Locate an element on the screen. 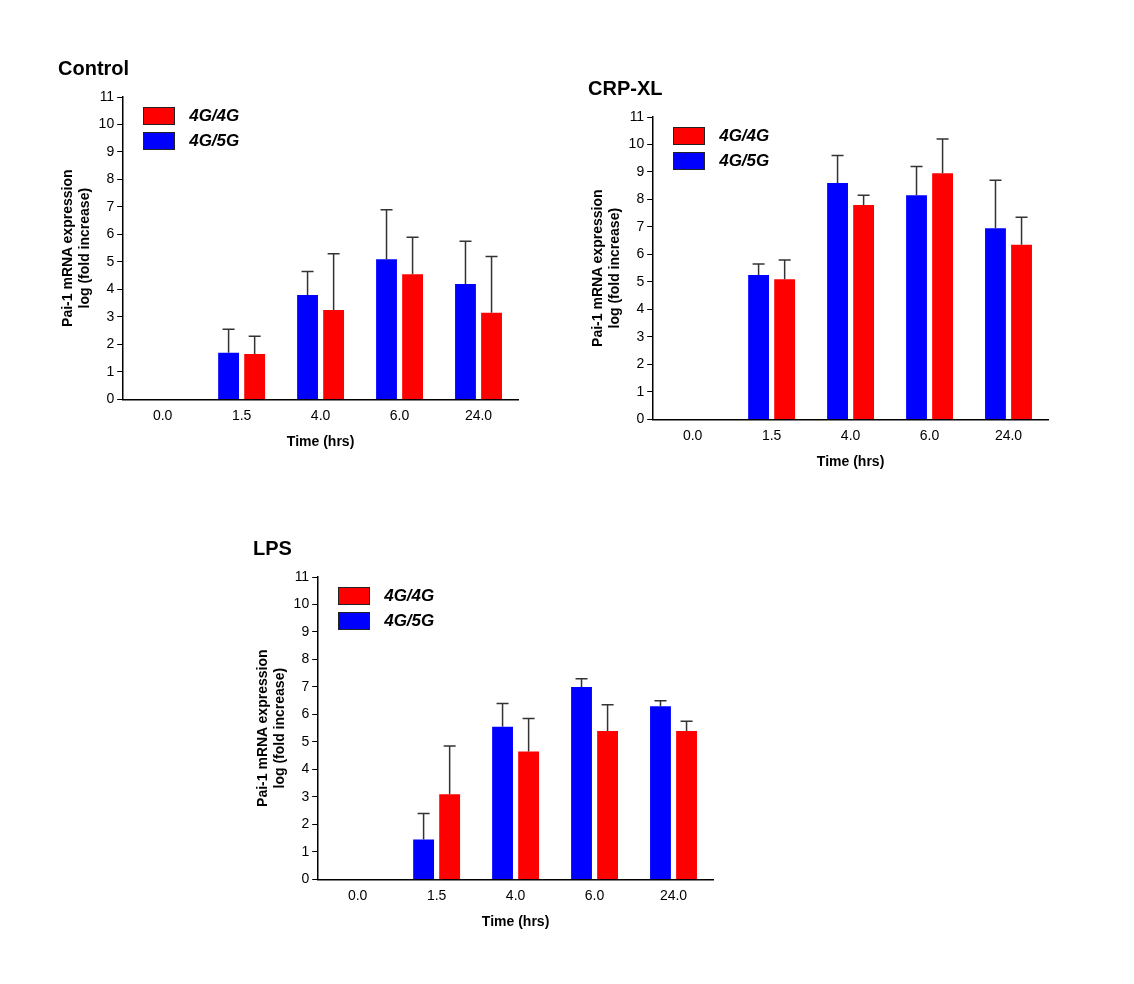  chart-title: LPS is located at coordinates (272, 547).